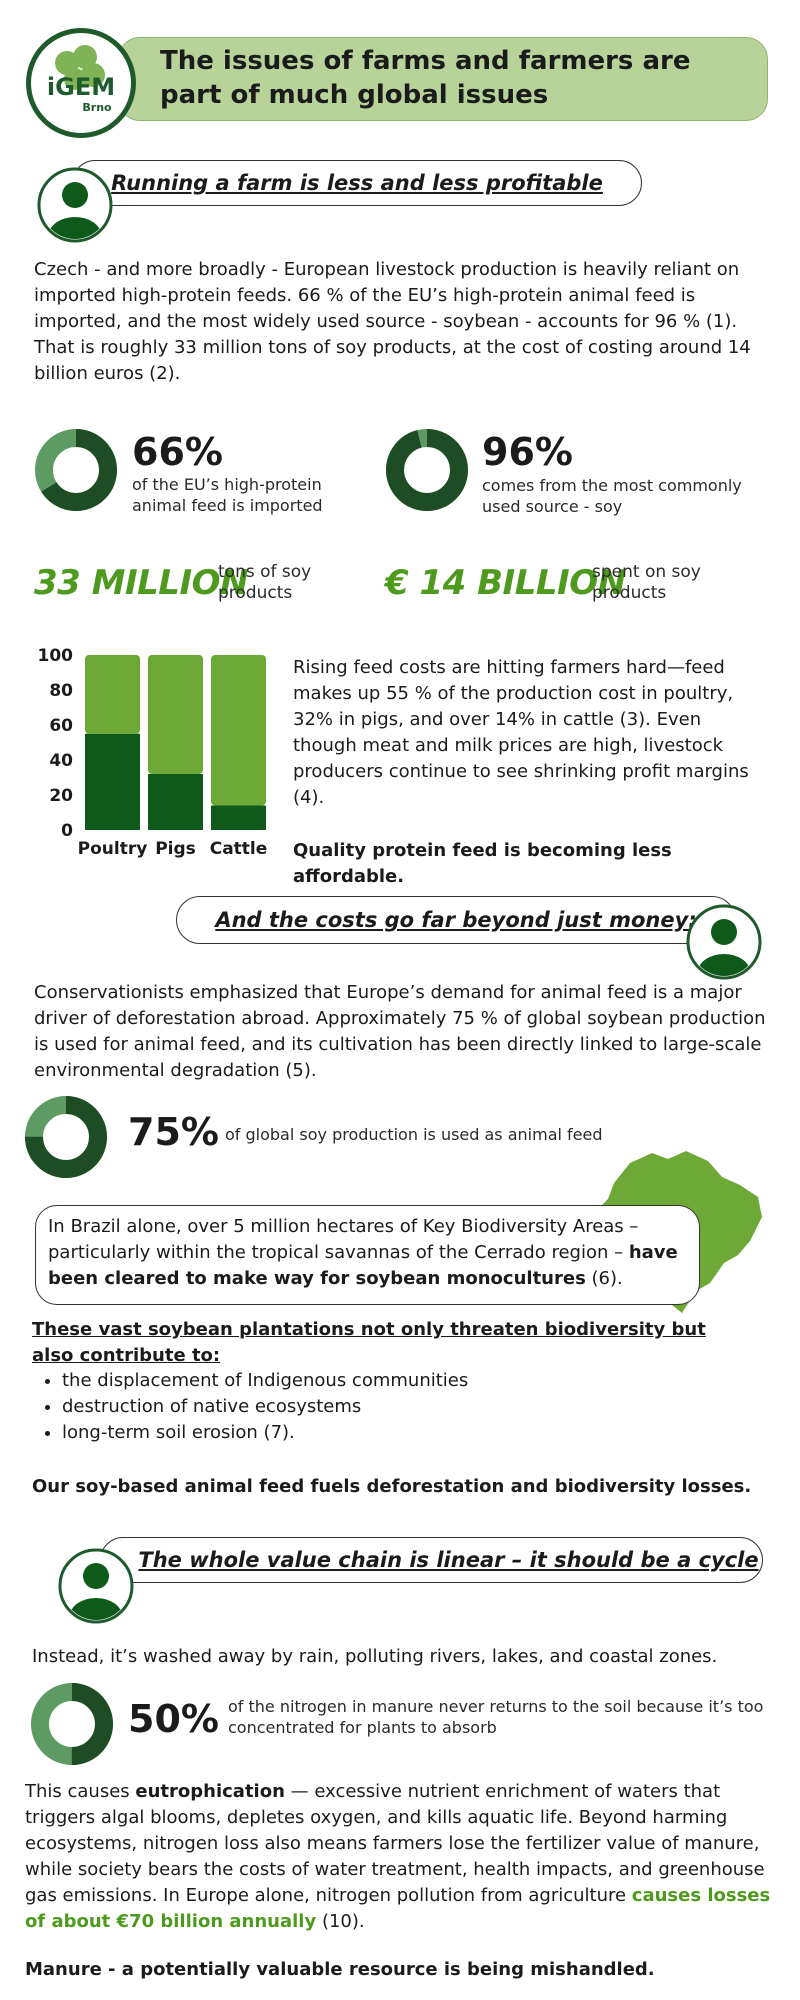 The height and width of the screenshot is (2000, 800). I want to click on list-item: destruction of native ecosystems, so click(407, 1407).